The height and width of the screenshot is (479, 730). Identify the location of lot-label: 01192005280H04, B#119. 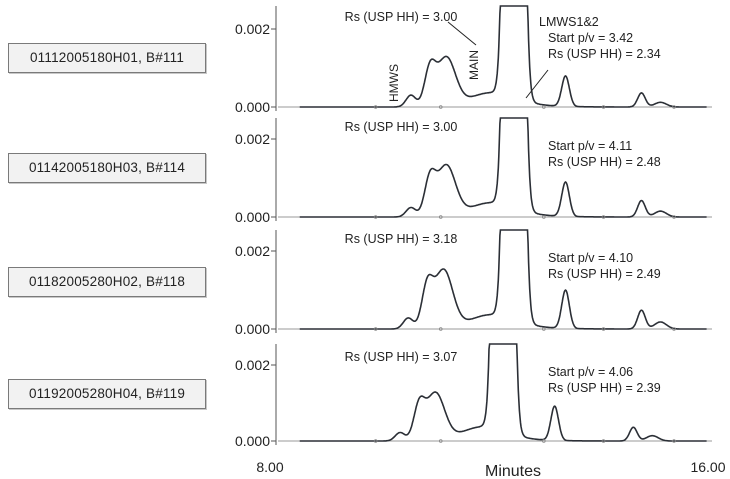
(107, 394).